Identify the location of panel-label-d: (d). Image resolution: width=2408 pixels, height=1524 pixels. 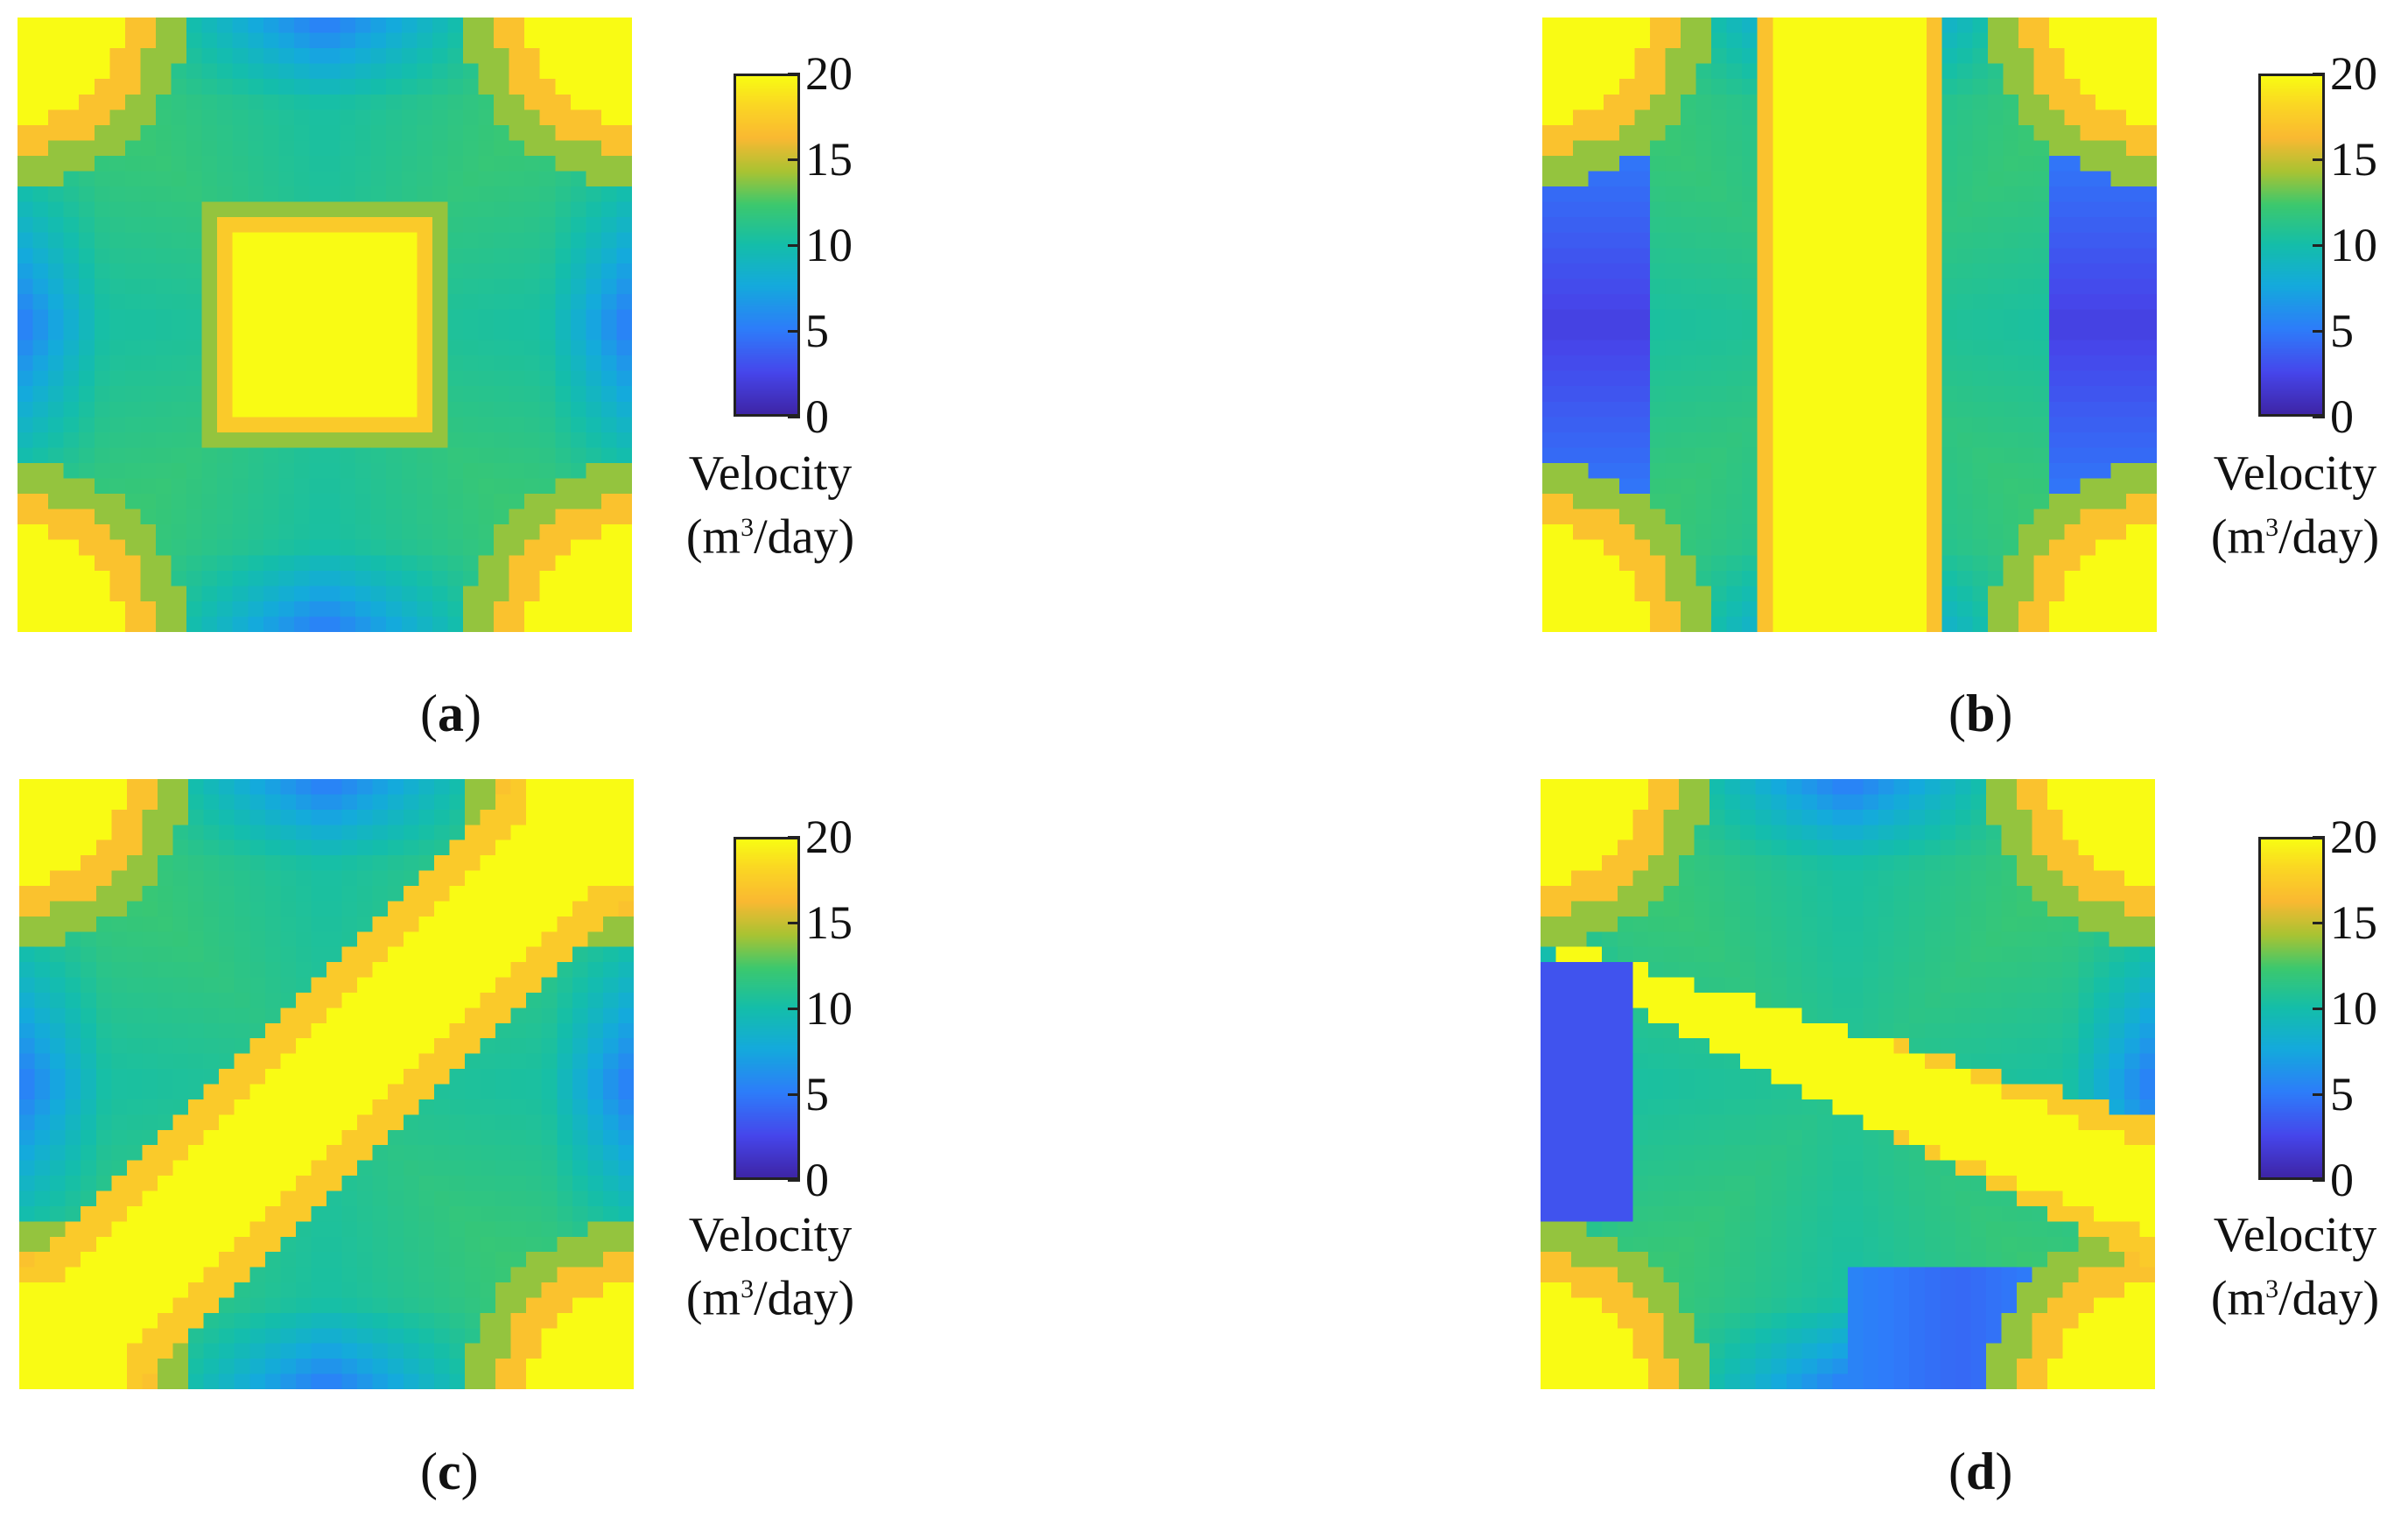
(1980, 1471).